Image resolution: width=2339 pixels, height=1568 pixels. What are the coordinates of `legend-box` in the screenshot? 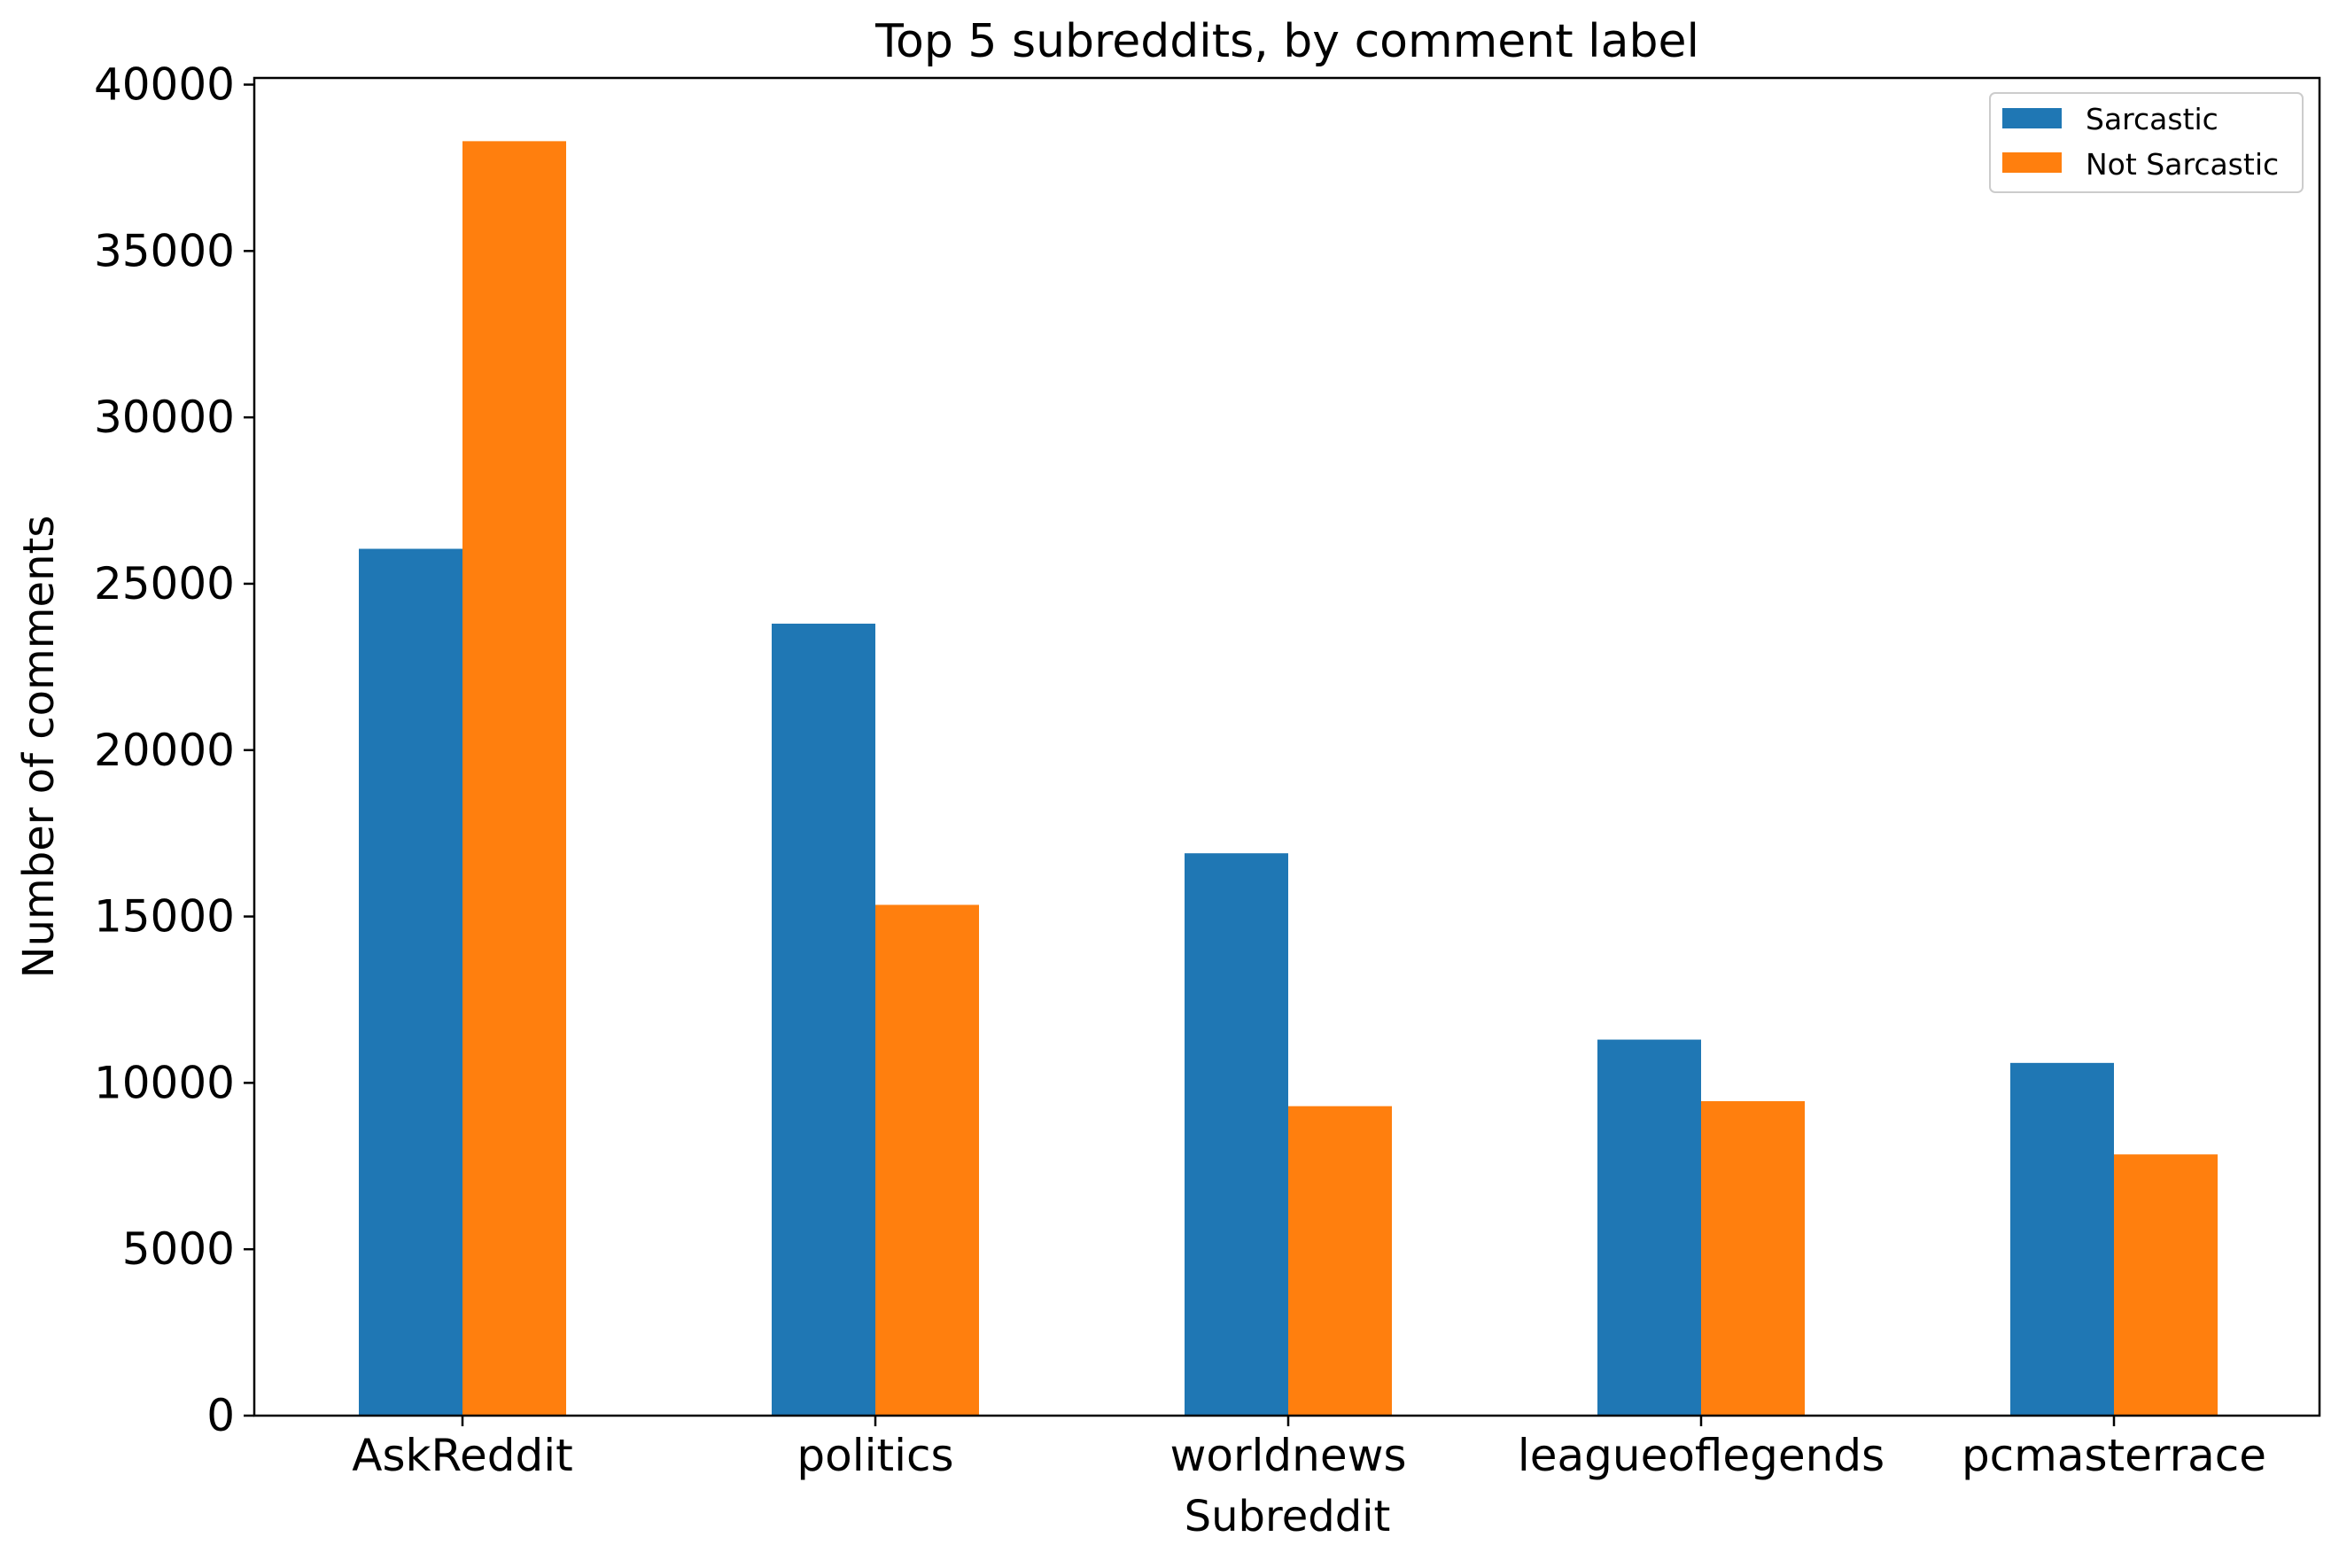 It's located at (2146, 142).